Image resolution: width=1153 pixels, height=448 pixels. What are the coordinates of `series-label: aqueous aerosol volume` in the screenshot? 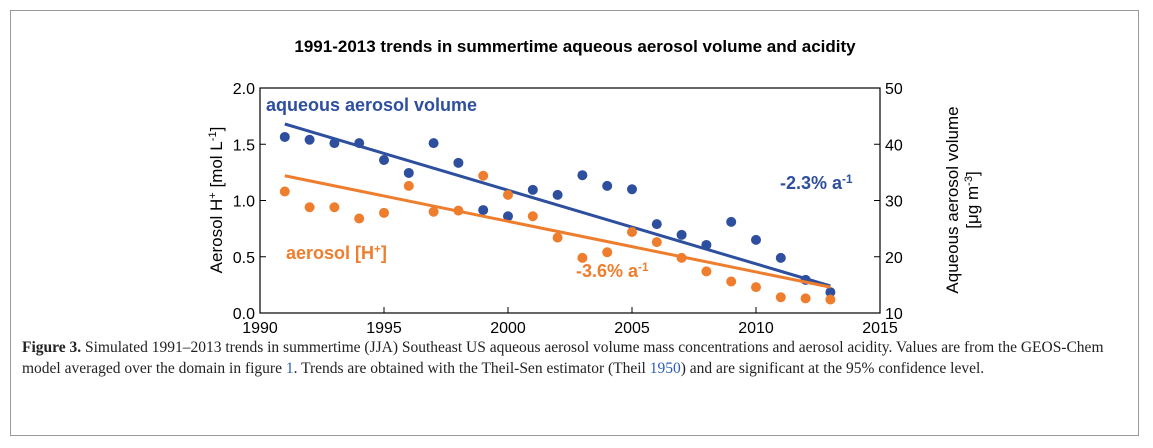 It's located at (371, 105).